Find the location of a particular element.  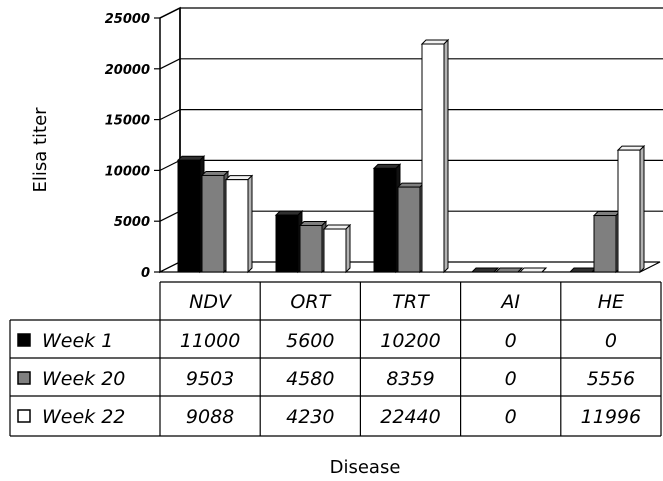

y-tick-label: 5000 is located at coordinates (132, 222).